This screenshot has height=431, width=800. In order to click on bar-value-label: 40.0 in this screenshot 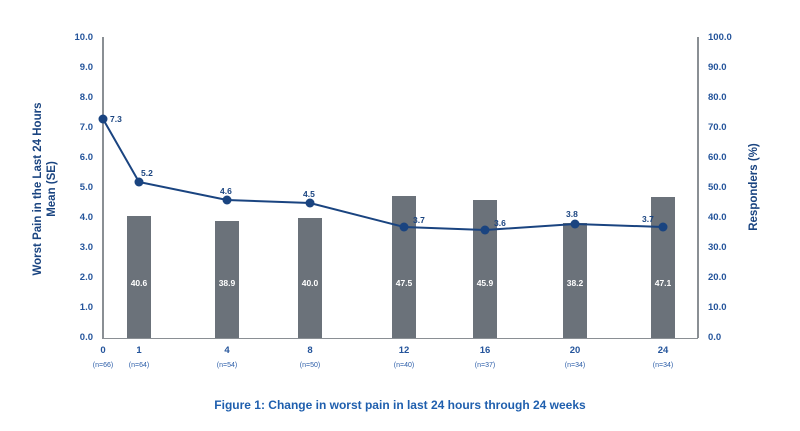, I will do `click(310, 283)`.